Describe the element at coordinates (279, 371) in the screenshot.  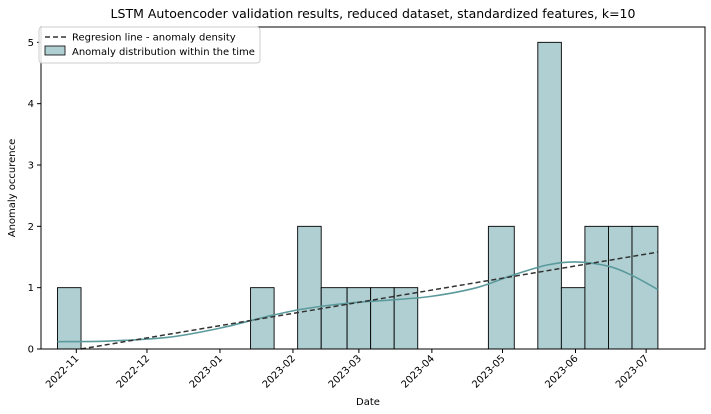
I see `x-tick-label: 2023-02` at that location.